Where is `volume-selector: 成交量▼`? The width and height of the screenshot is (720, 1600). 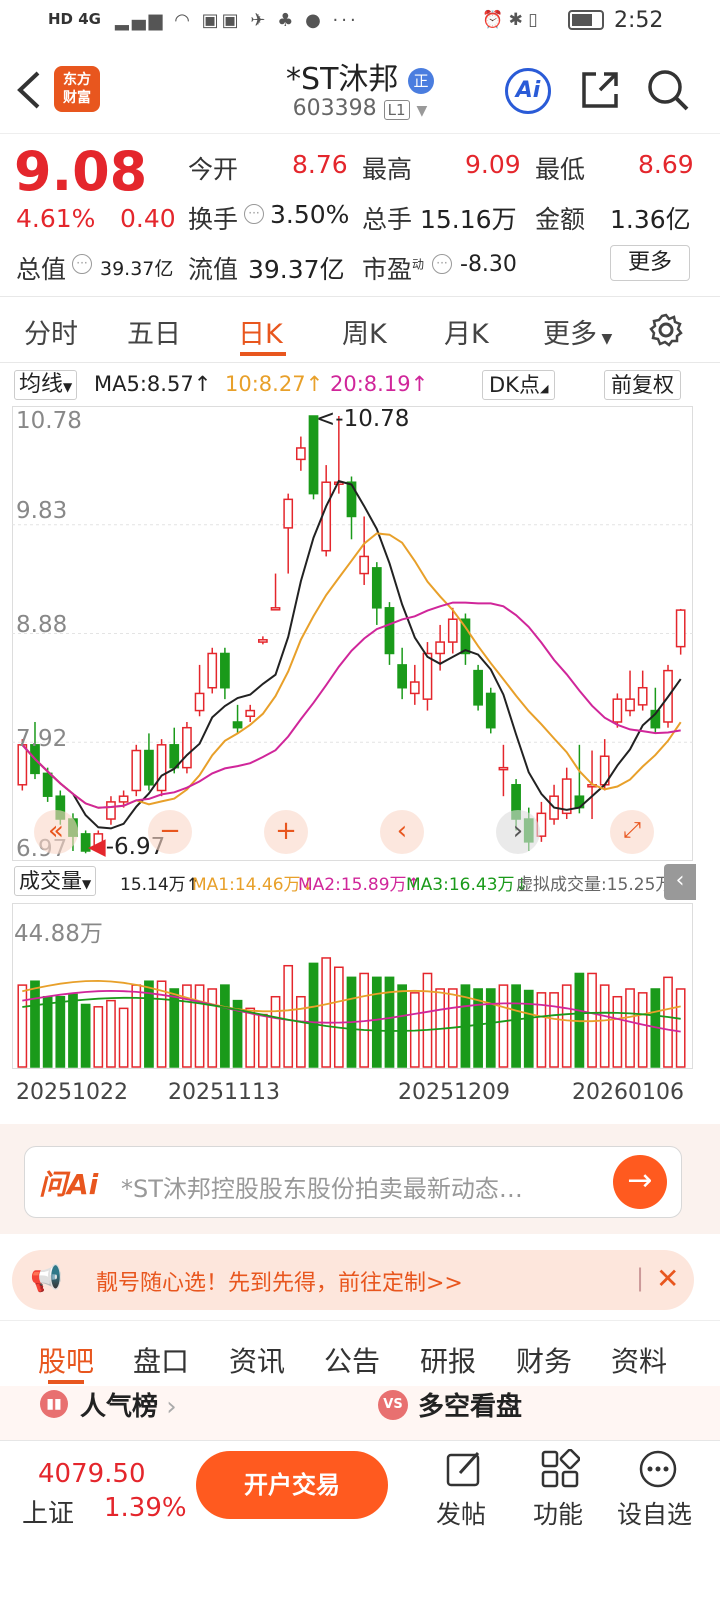
volume-selector: 成交量▼ is located at coordinates (55, 881).